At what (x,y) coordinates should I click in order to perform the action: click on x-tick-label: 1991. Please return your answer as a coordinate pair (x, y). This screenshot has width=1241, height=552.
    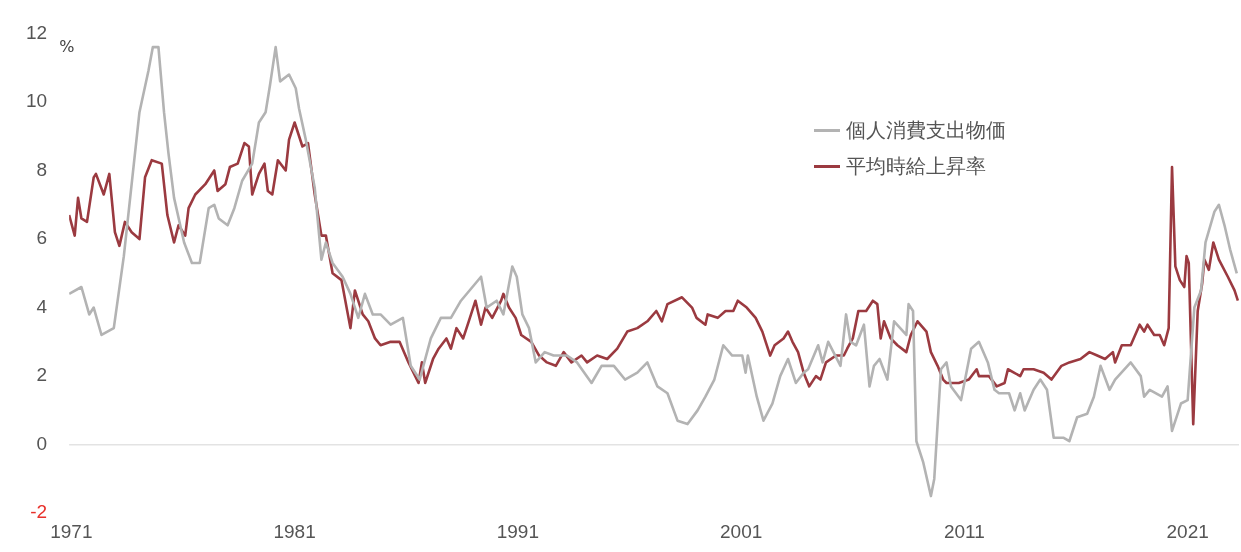
    Looking at the image, I should click on (518, 531).